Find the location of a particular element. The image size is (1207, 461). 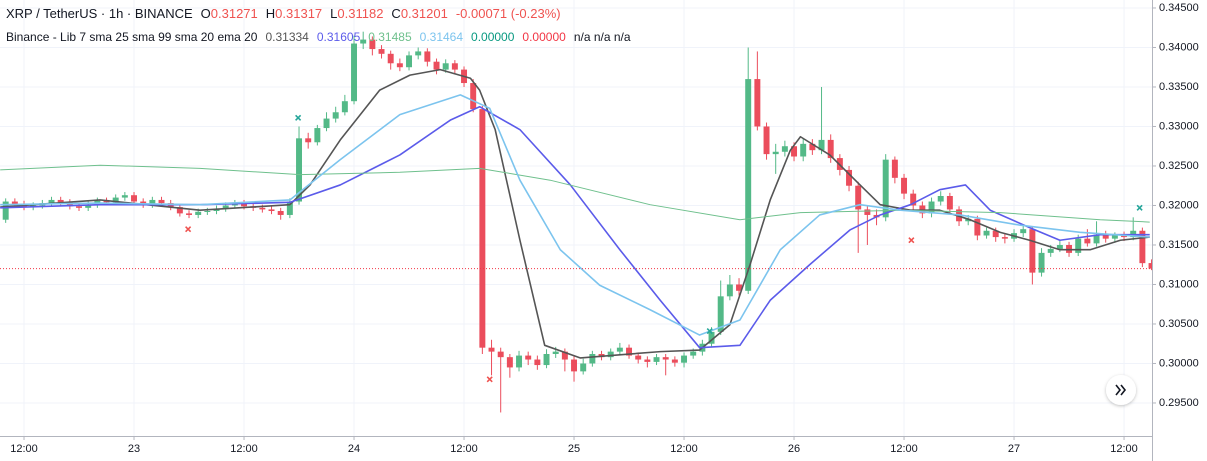

indicator-value: n/a n/a n/a is located at coordinates (602, 37).